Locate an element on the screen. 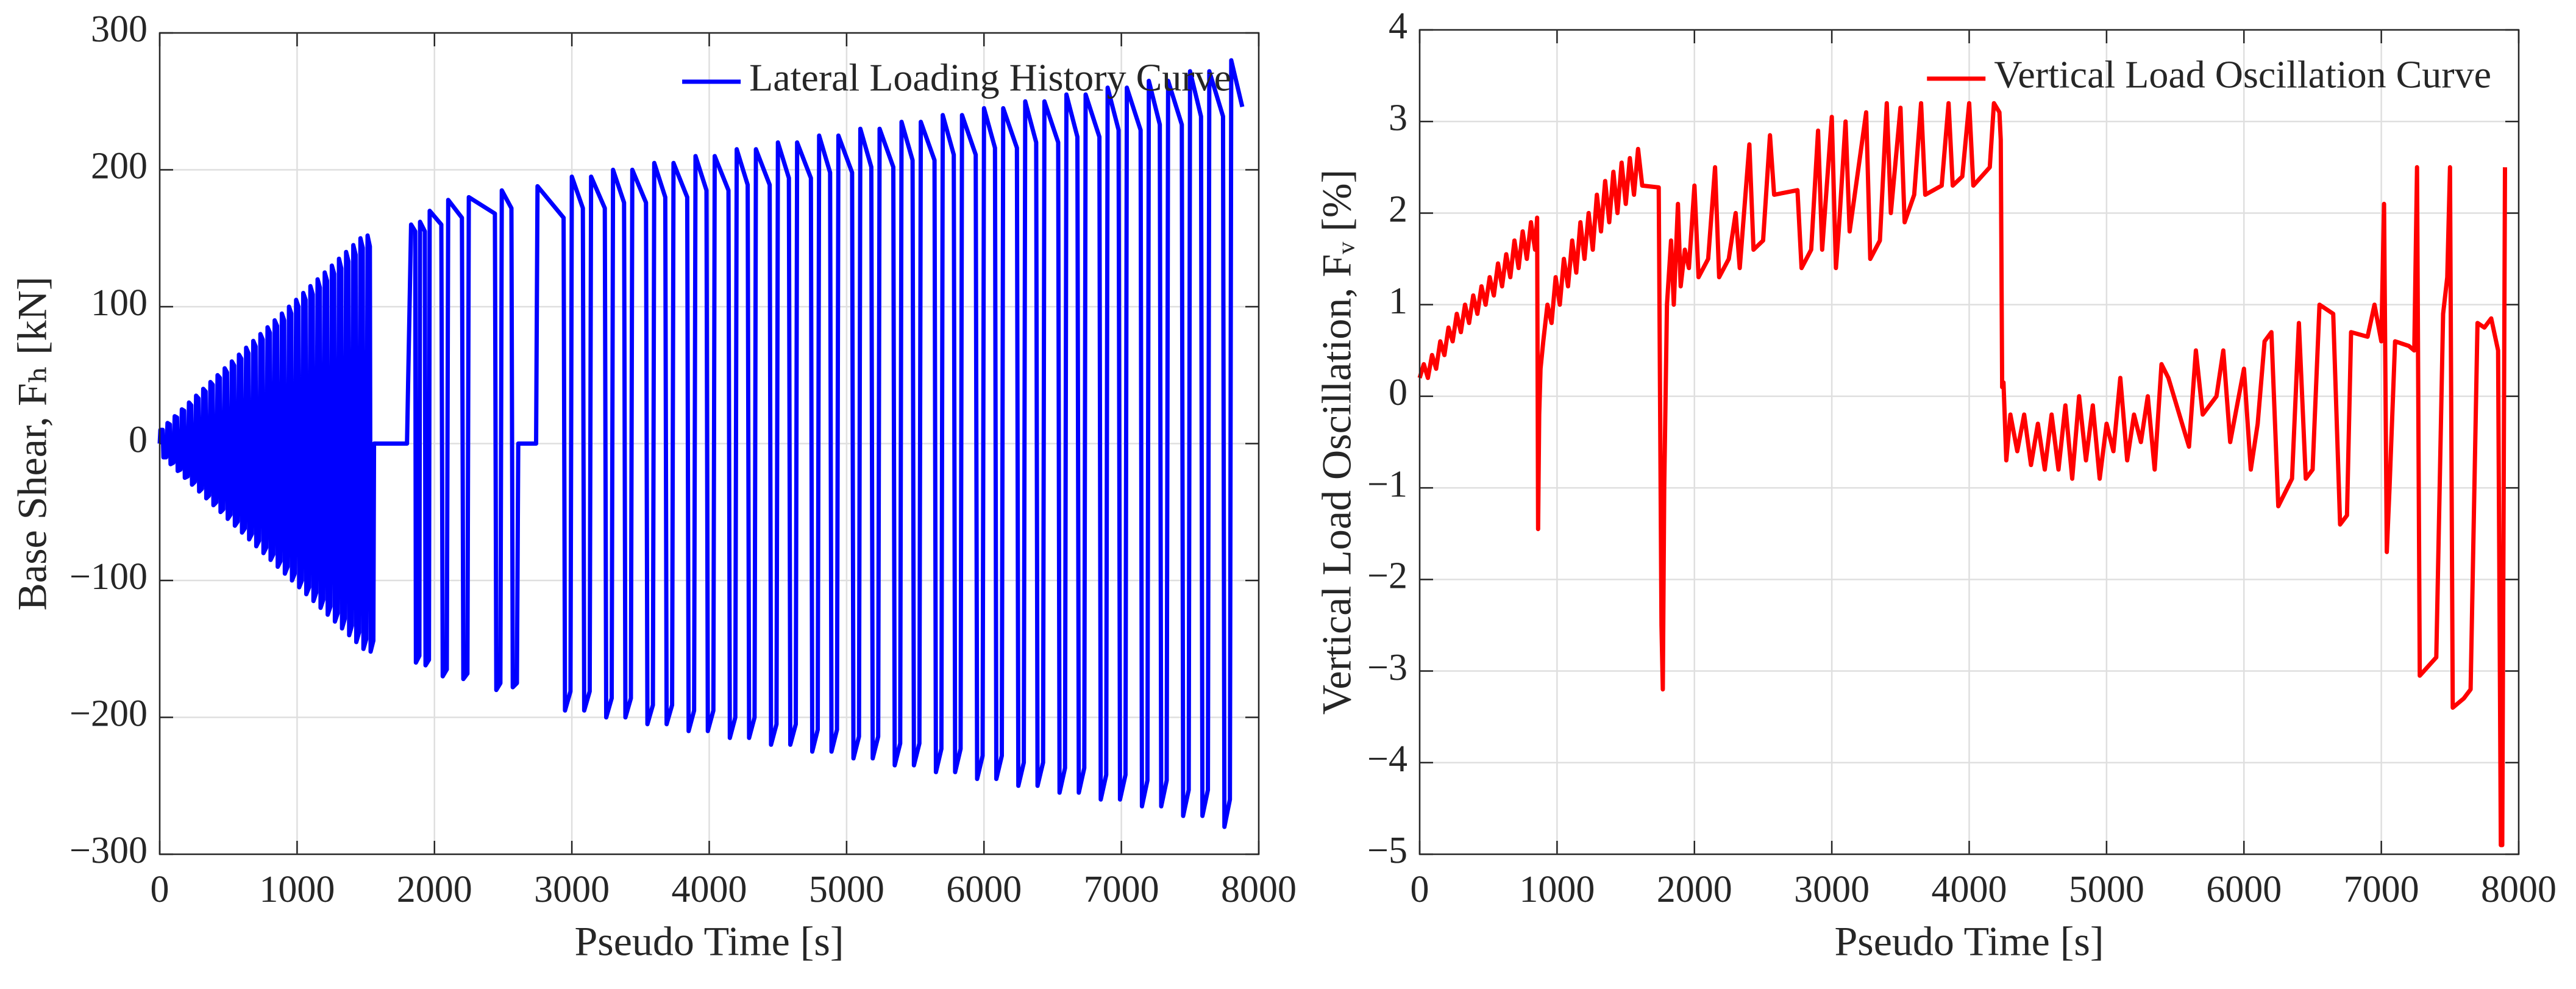 This screenshot has width=2576, height=989. y-tick-label: 1 is located at coordinates (1398, 301).